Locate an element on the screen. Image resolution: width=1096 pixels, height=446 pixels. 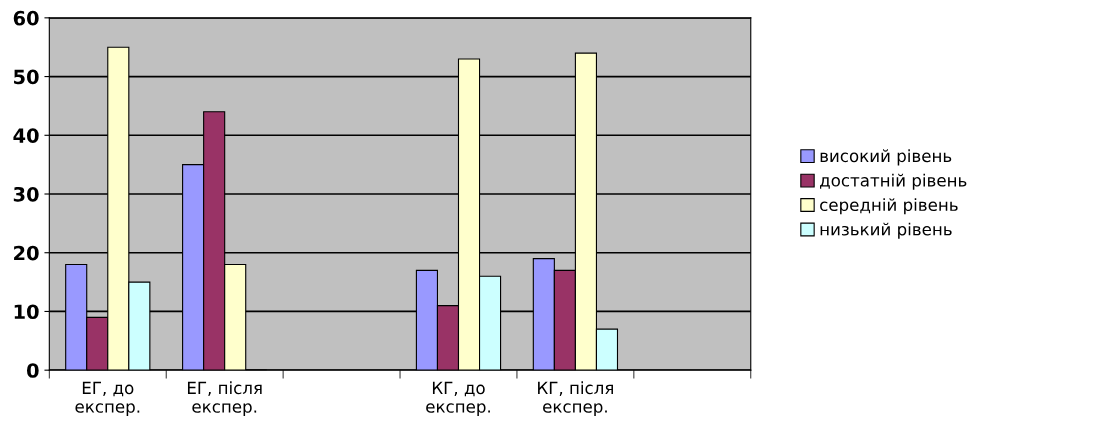
x-tick-label: ЕГ, після експер. is located at coordinates (224, 399).